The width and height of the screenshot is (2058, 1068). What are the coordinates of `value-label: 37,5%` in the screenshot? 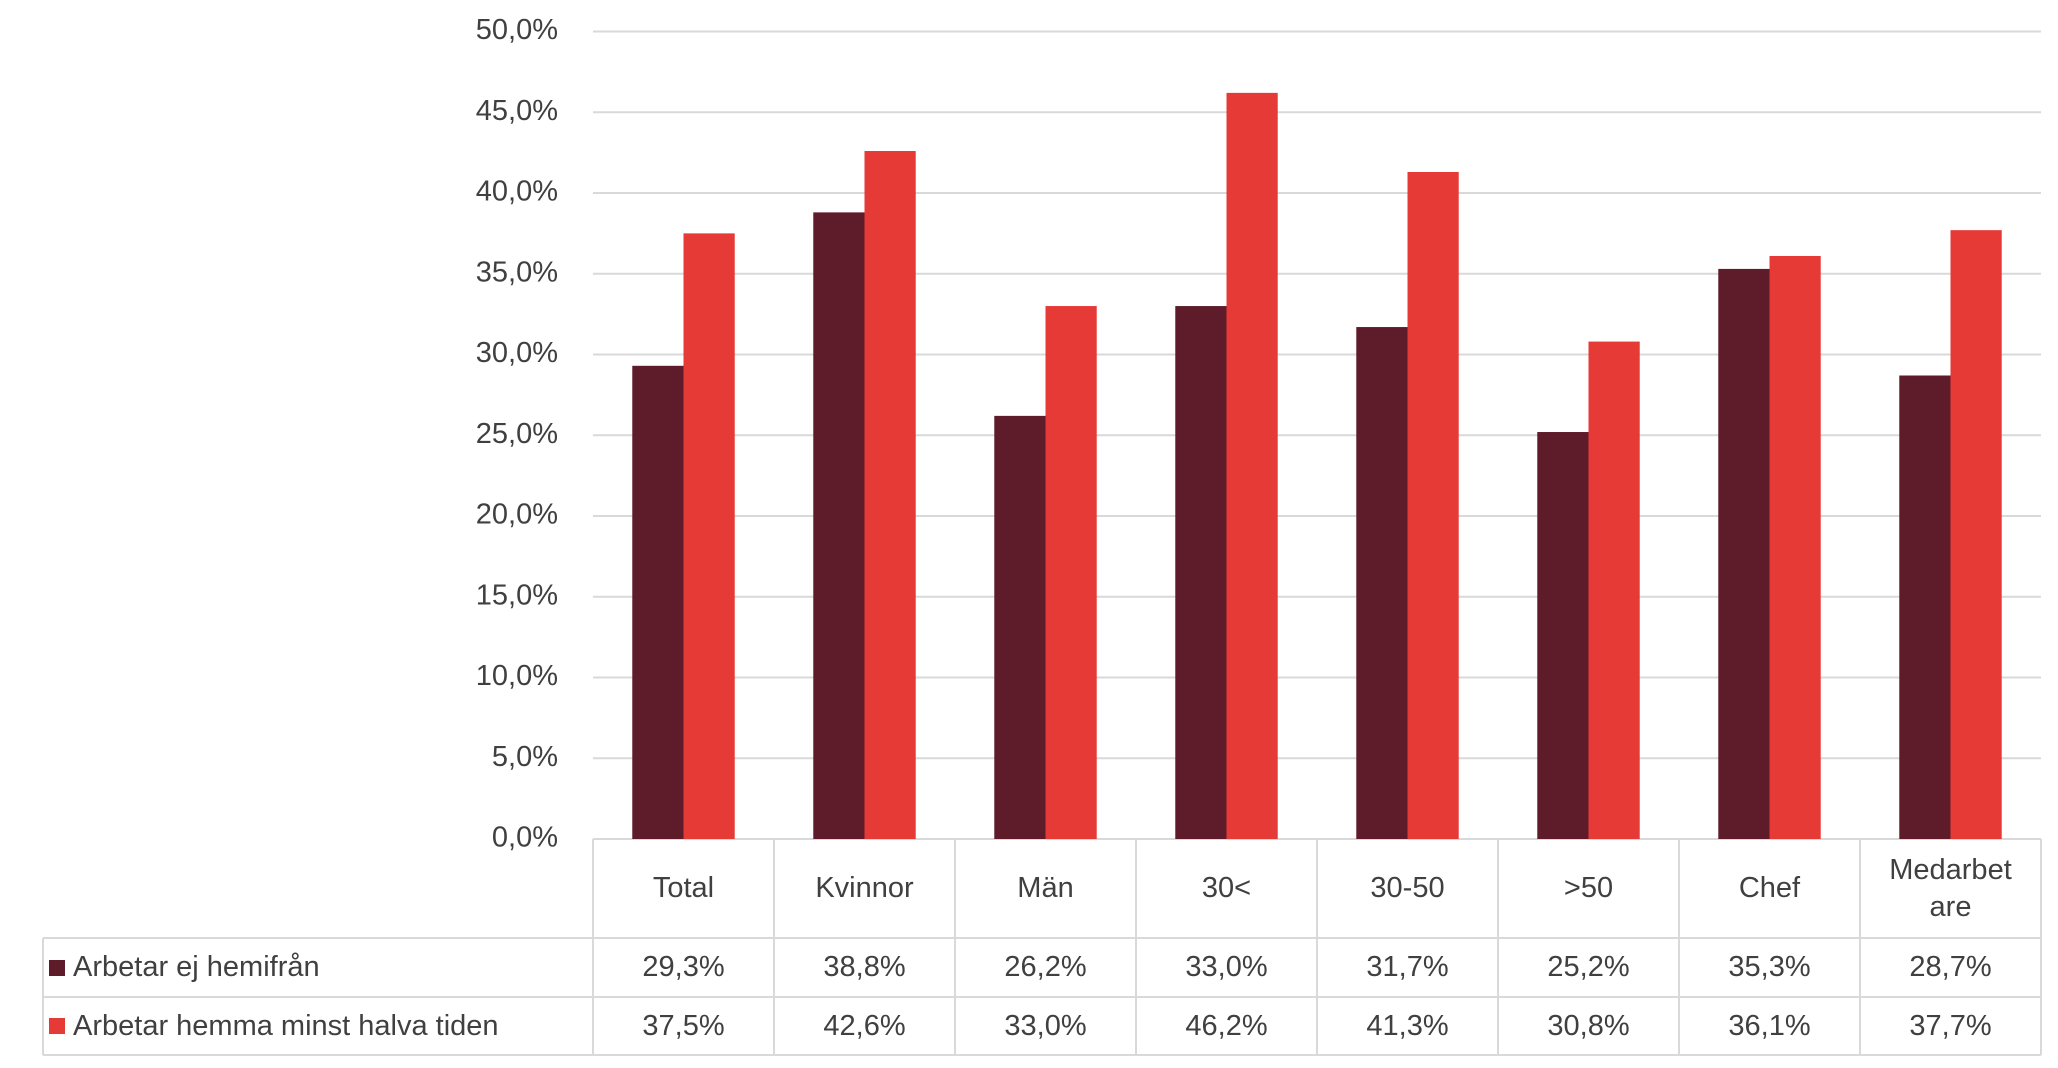 It's located at (683, 1025).